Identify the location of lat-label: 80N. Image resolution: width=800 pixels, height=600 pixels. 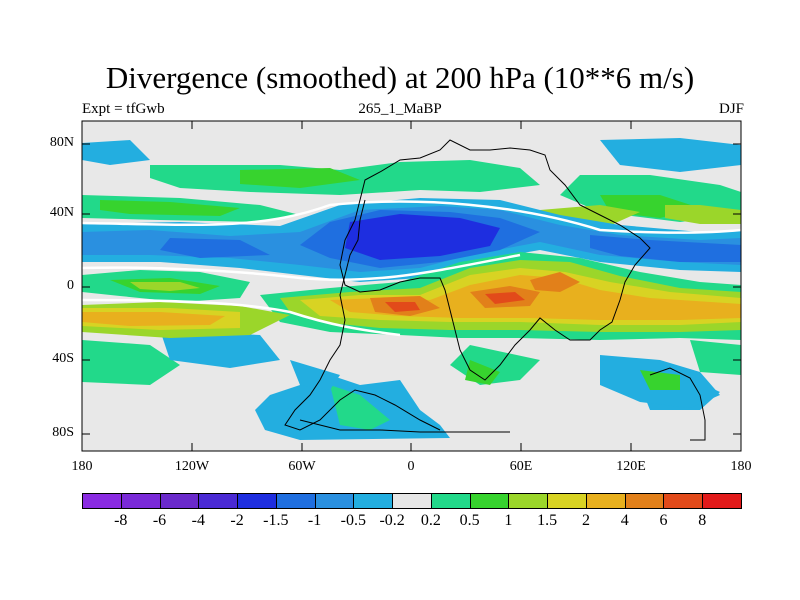
(61, 142).